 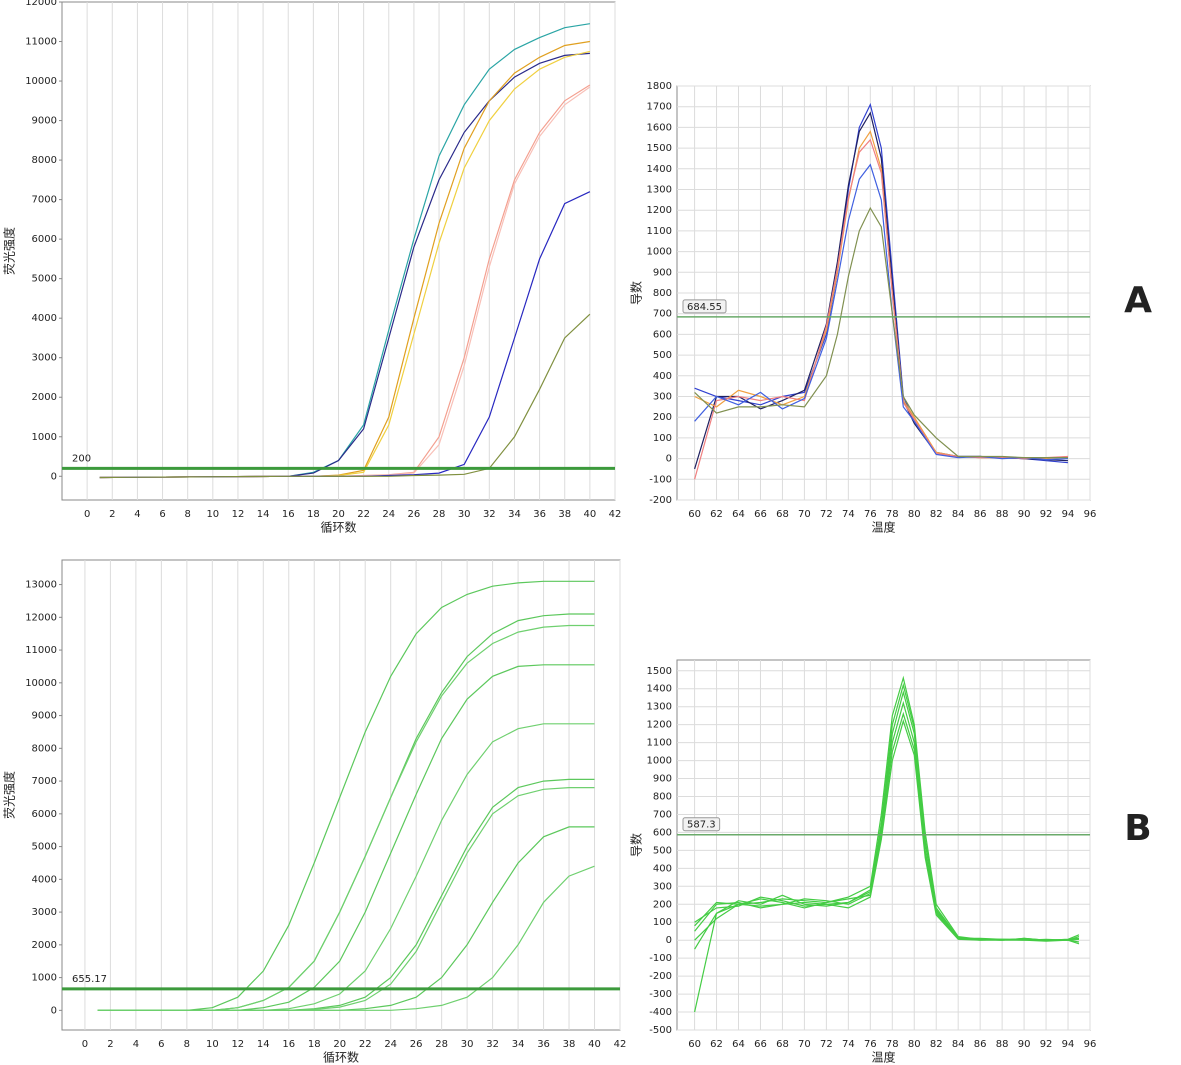 What do you see at coordinates (659, 127) in the screenshot?
I see `y-tick-label: 1600` at bounding box center [659, 127].